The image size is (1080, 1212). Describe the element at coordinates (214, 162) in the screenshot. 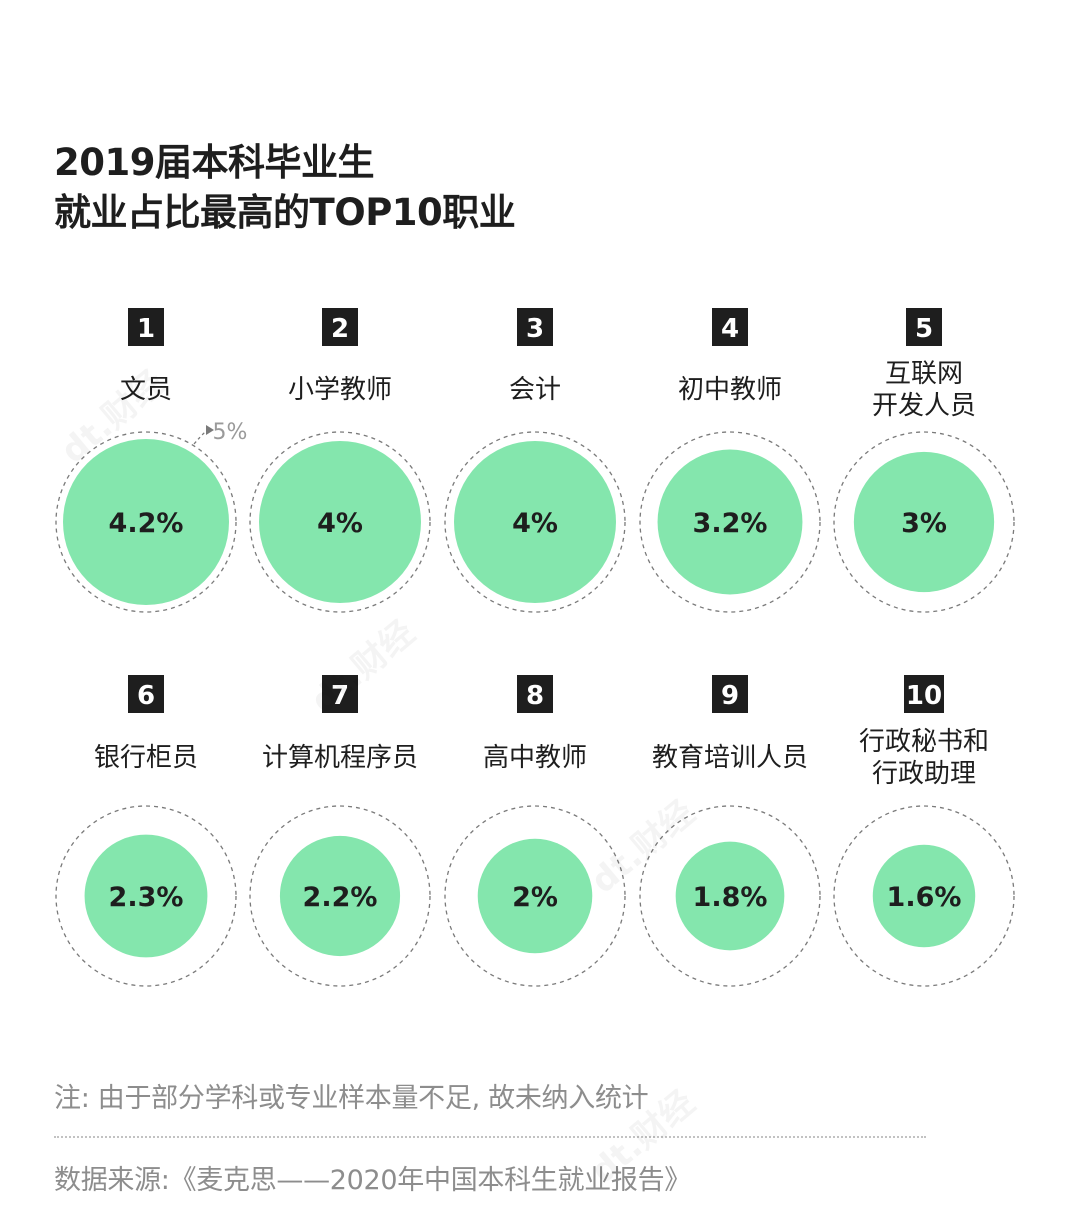

I see `chart-title-line1: 2019届本科毕业生` at that location.